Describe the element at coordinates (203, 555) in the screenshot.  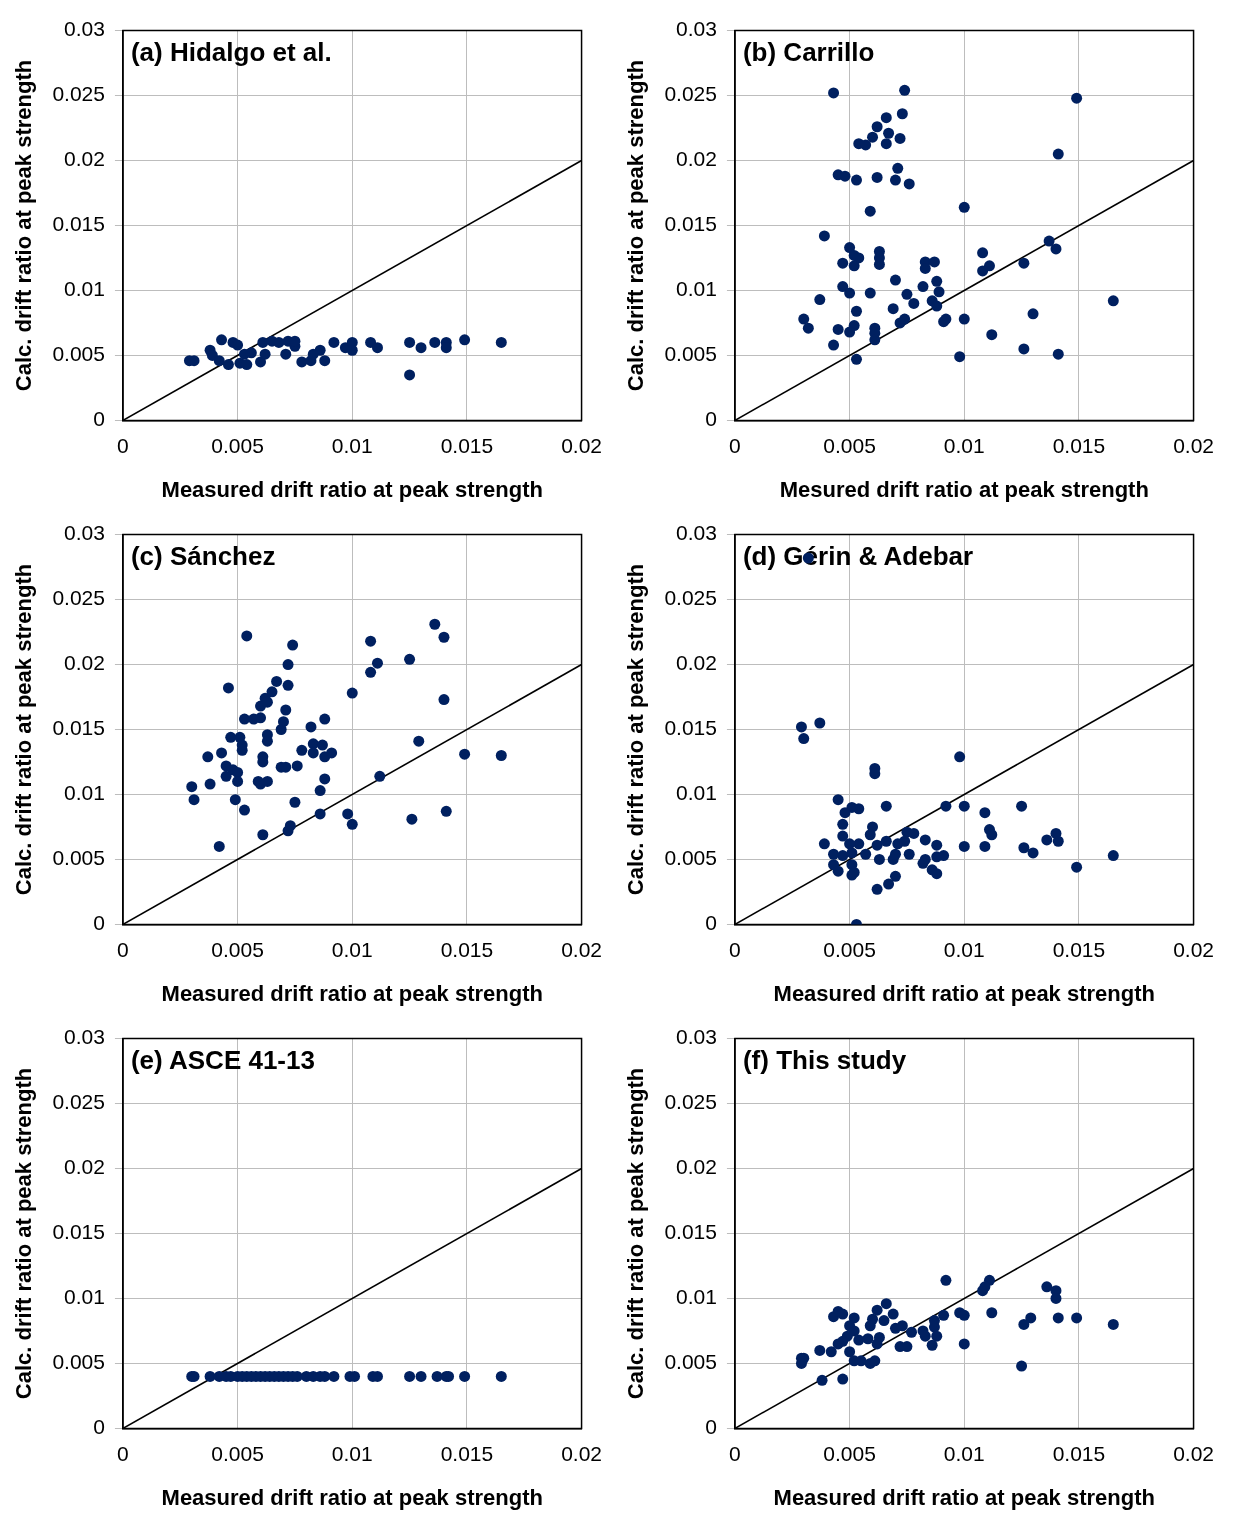
I see `chart-title: (c) Sánchez` at that location.